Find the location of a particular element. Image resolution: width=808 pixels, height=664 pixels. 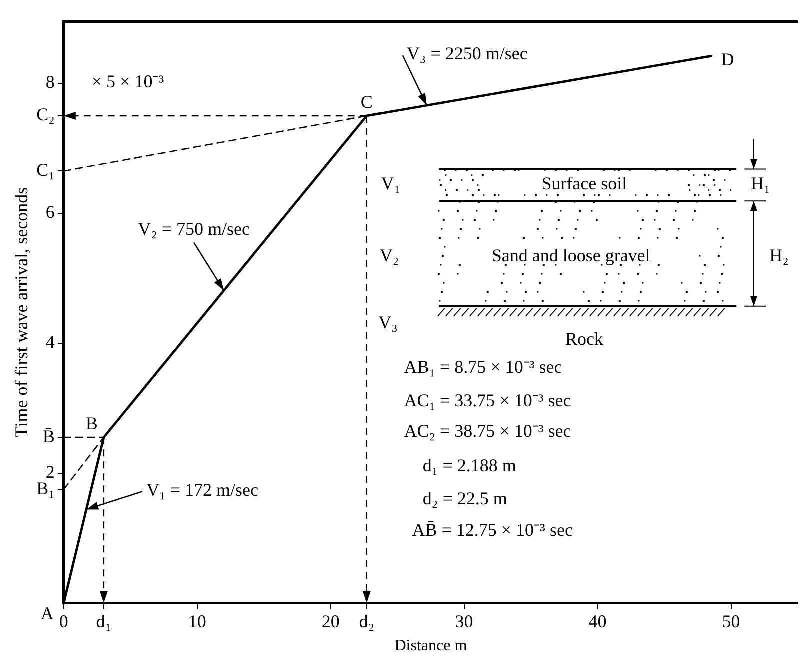

x-tick-label: d₂ is located at coordinates (367, 622).